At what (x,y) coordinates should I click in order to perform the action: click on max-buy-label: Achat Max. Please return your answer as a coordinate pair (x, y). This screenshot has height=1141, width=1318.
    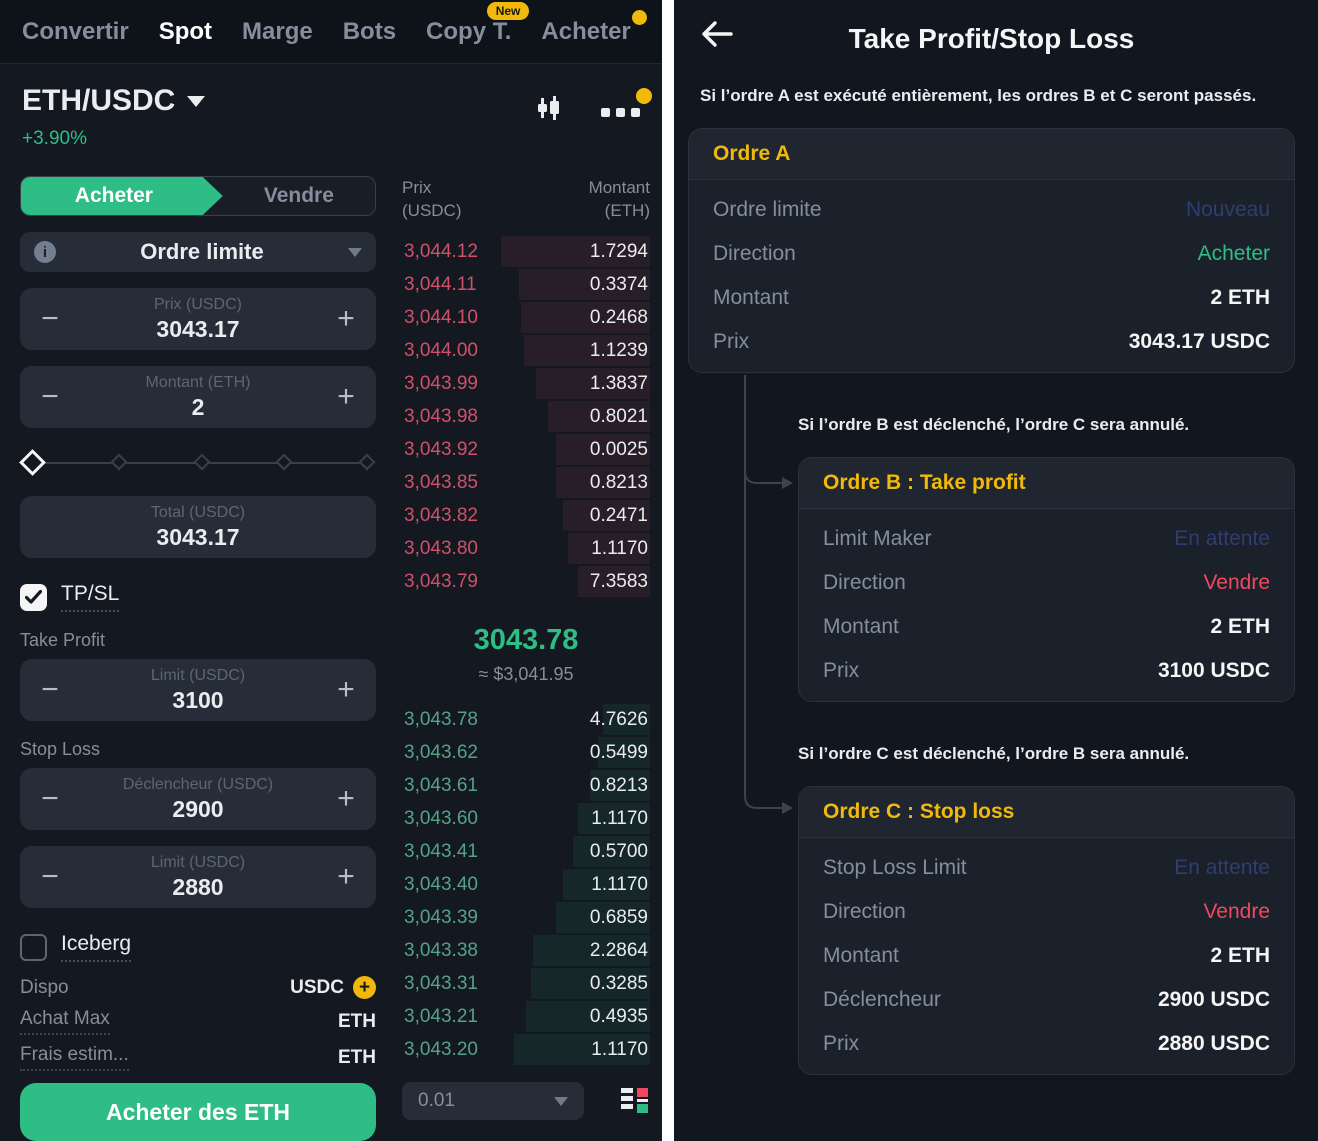
    Looking at the image, I should click on (65, 1021).